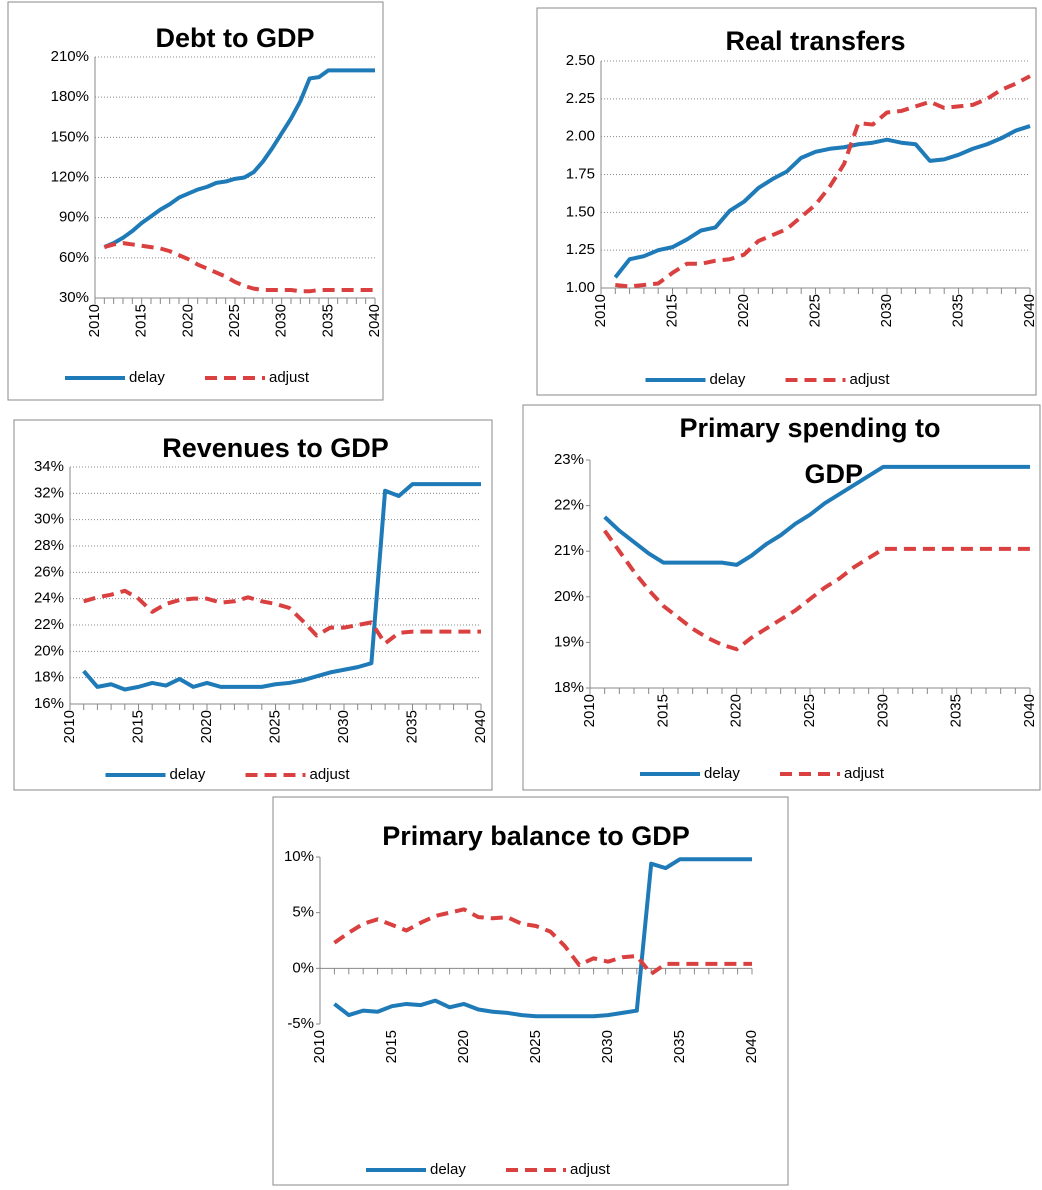 The height and width of the screenshot is (1190, 1042). I want to click on y-tick-label: 1.50, so click(580, 211).